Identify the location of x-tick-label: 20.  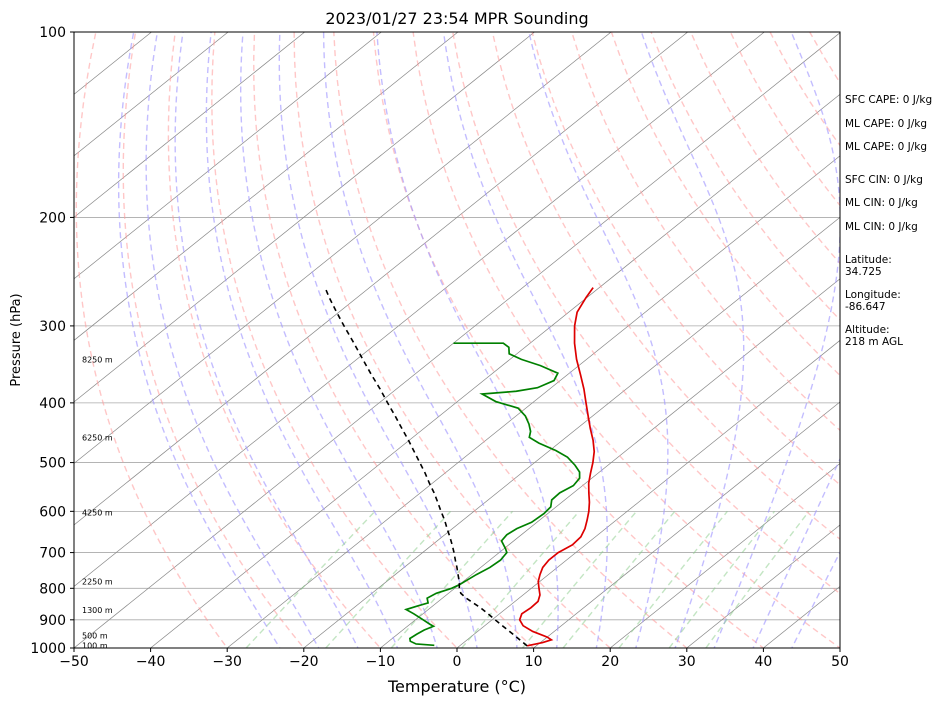
(610, 662).